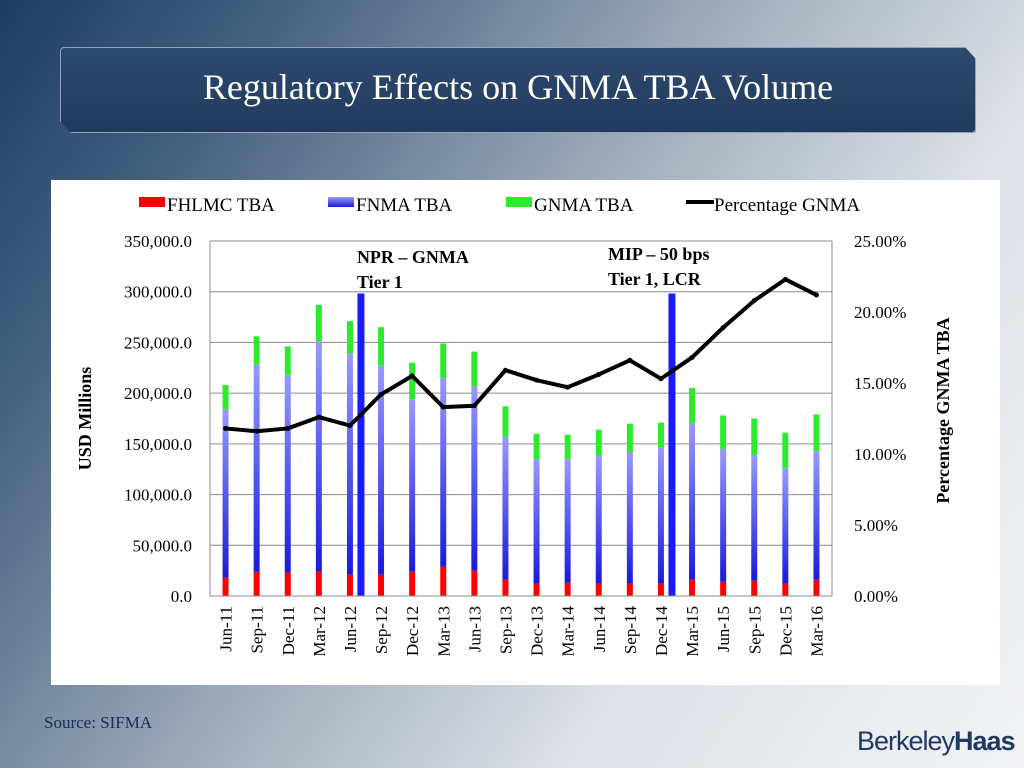  What do you see at coordinates (880, 383) in the screenshot?
I see `y2-tick-label: 15.00%` at bounding box center [880, 383].